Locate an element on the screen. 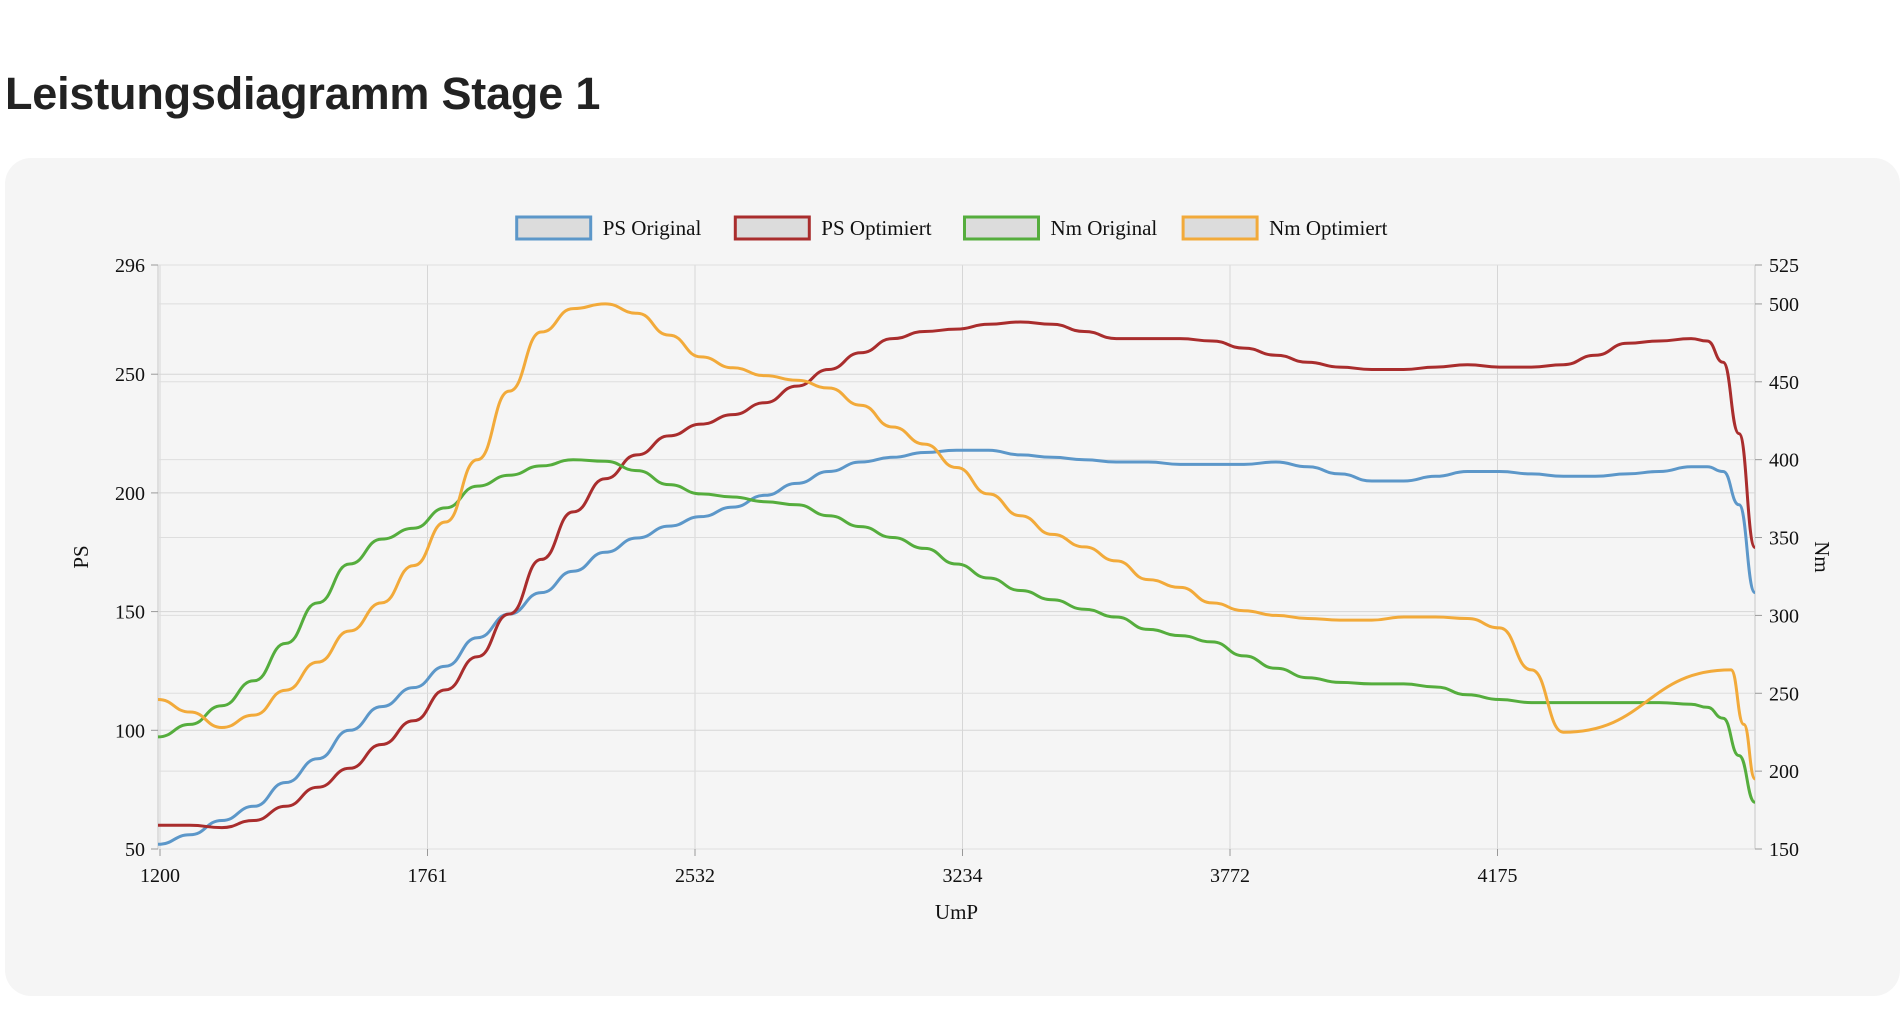 The width and height of the screenshot is (1902, 1034). x-tick-label: 4175 is located at coordinates (1498, 876).